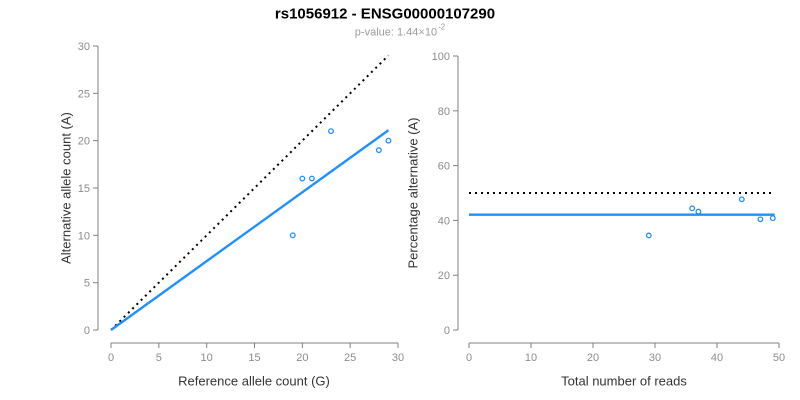 This screenshot has height=400, width=800. What do you see at coordinates (444, 112) in the screenshot?
I see `y-tick-label: 80` at bounding box center [444, 112].